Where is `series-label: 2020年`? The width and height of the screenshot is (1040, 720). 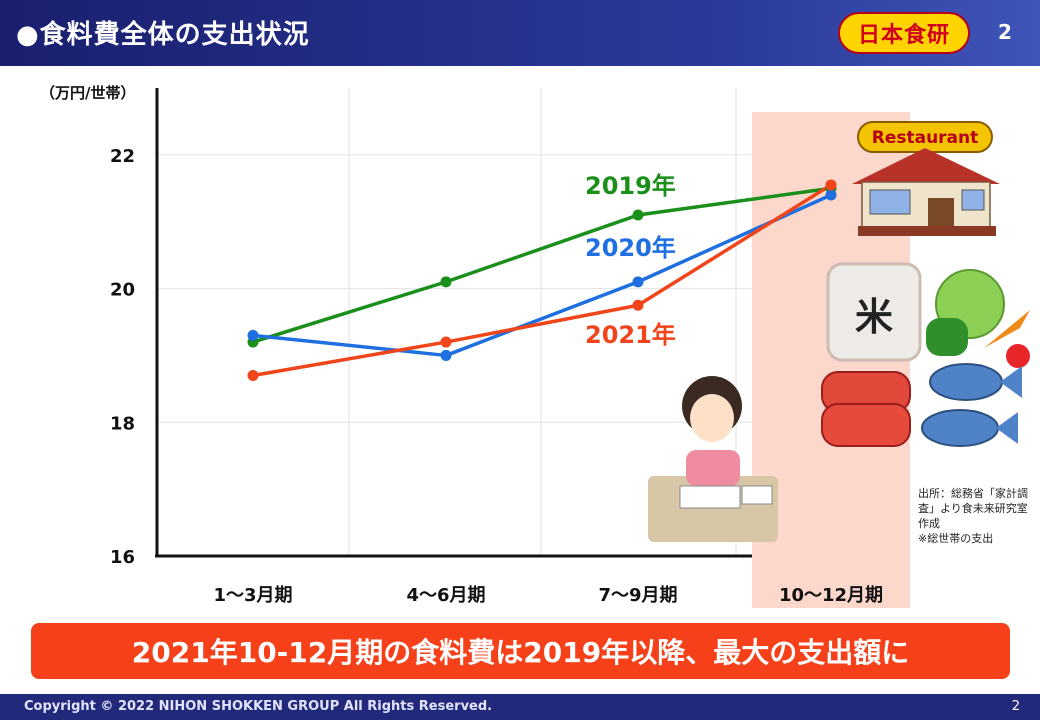
series-label: 2020年 is located at coordinates (630, 248).